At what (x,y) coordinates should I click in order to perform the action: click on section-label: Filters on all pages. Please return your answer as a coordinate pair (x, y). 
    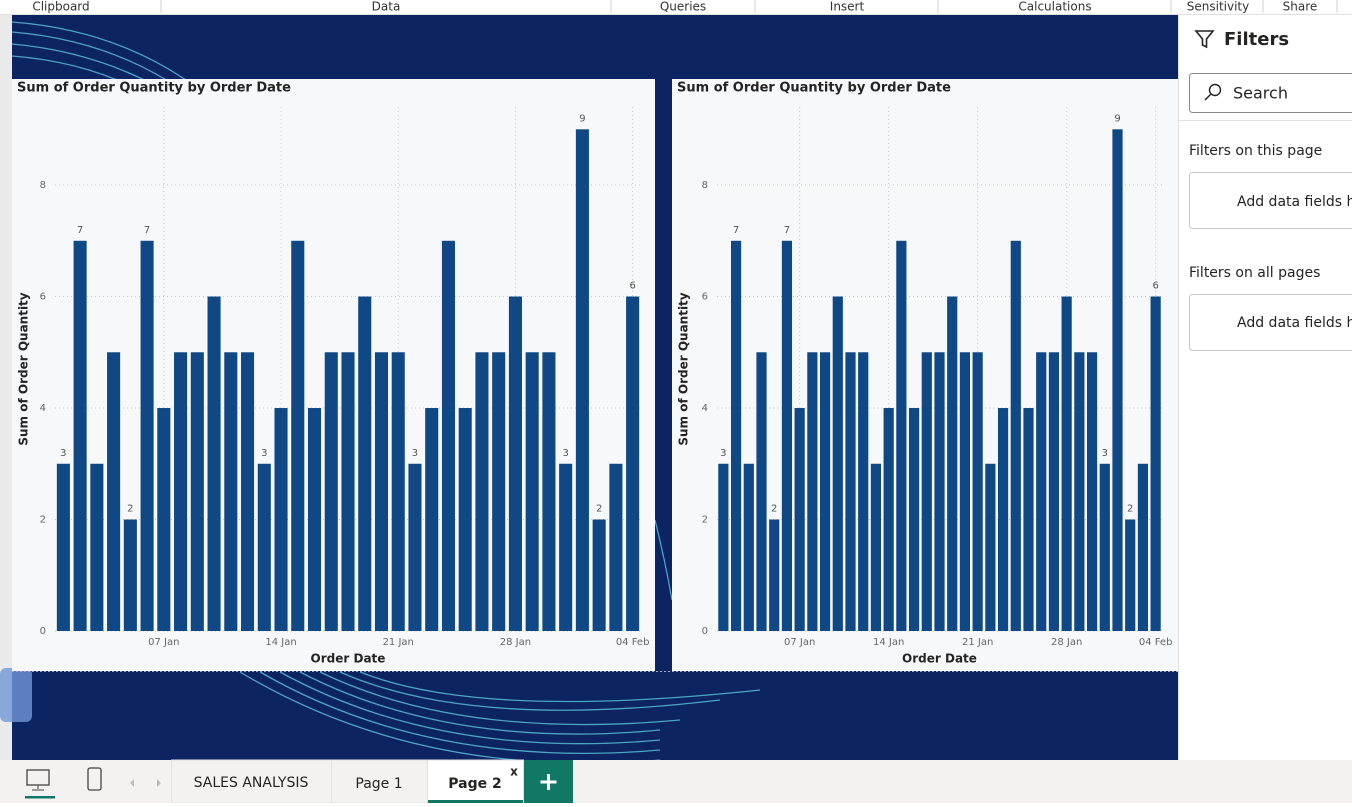
    Looking at the image, I should click on (1254, 273).